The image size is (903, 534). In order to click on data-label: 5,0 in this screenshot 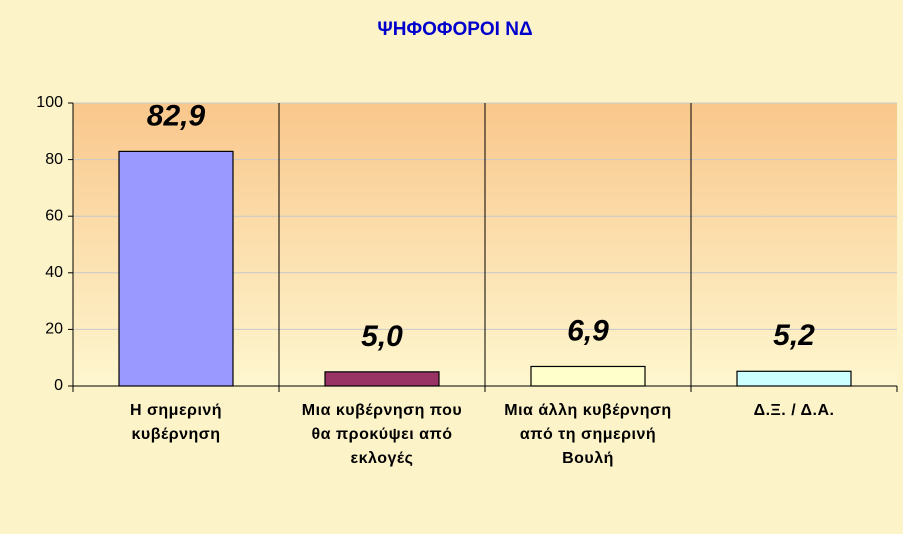, I will do `click(382, 336)`.